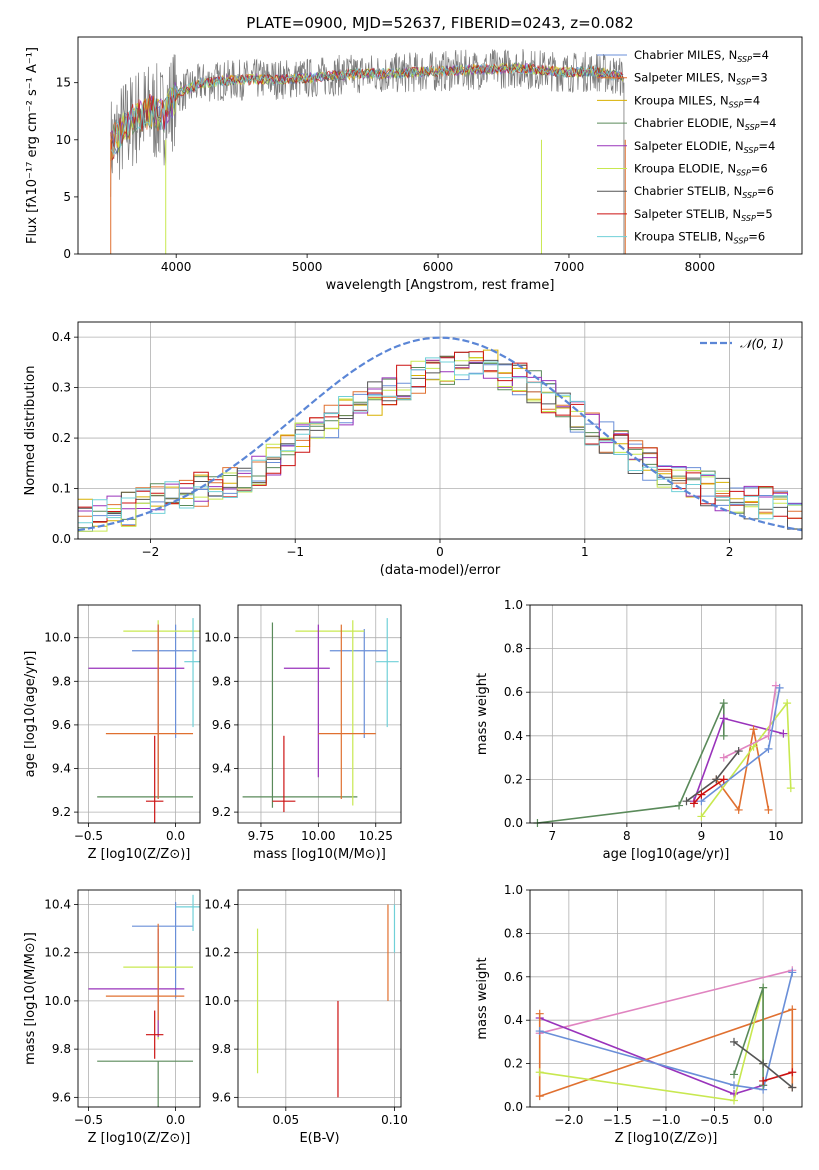  What do you see at coordinates (704, 192) in the screenshot?
I see `legend-entry: Chabrier STELIB, NSSP=6` at bounding box center [704, 192].